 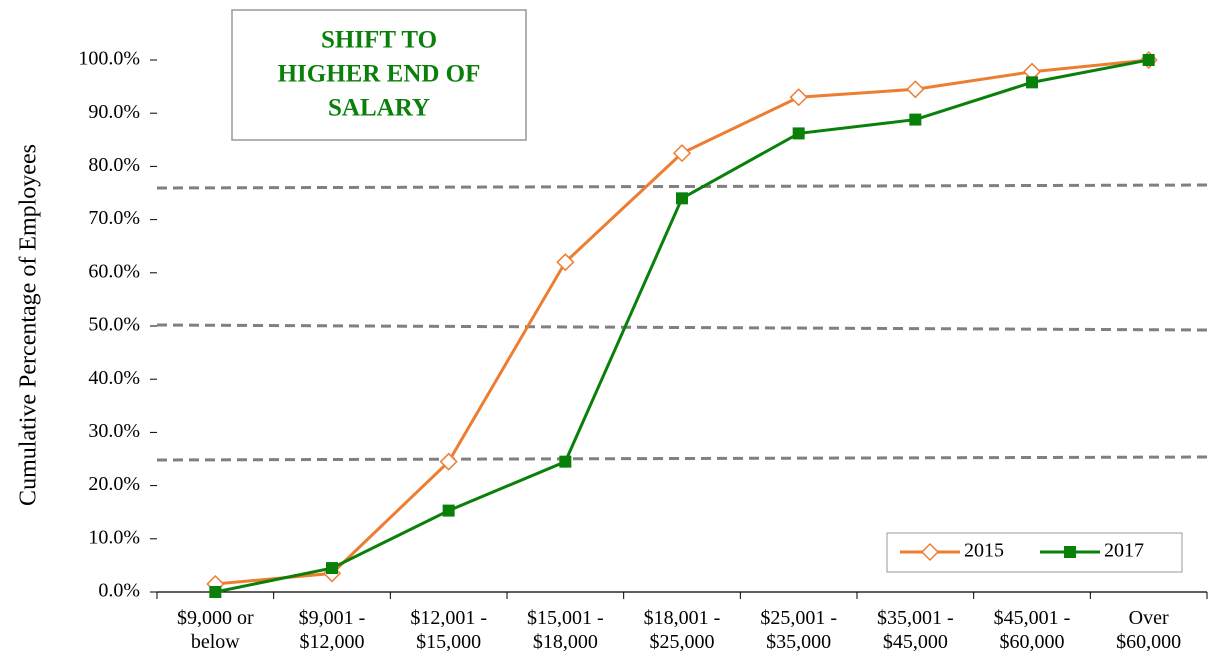 I want to click on x-tick-label: Over $60,000, so click(x=1149, y=630).